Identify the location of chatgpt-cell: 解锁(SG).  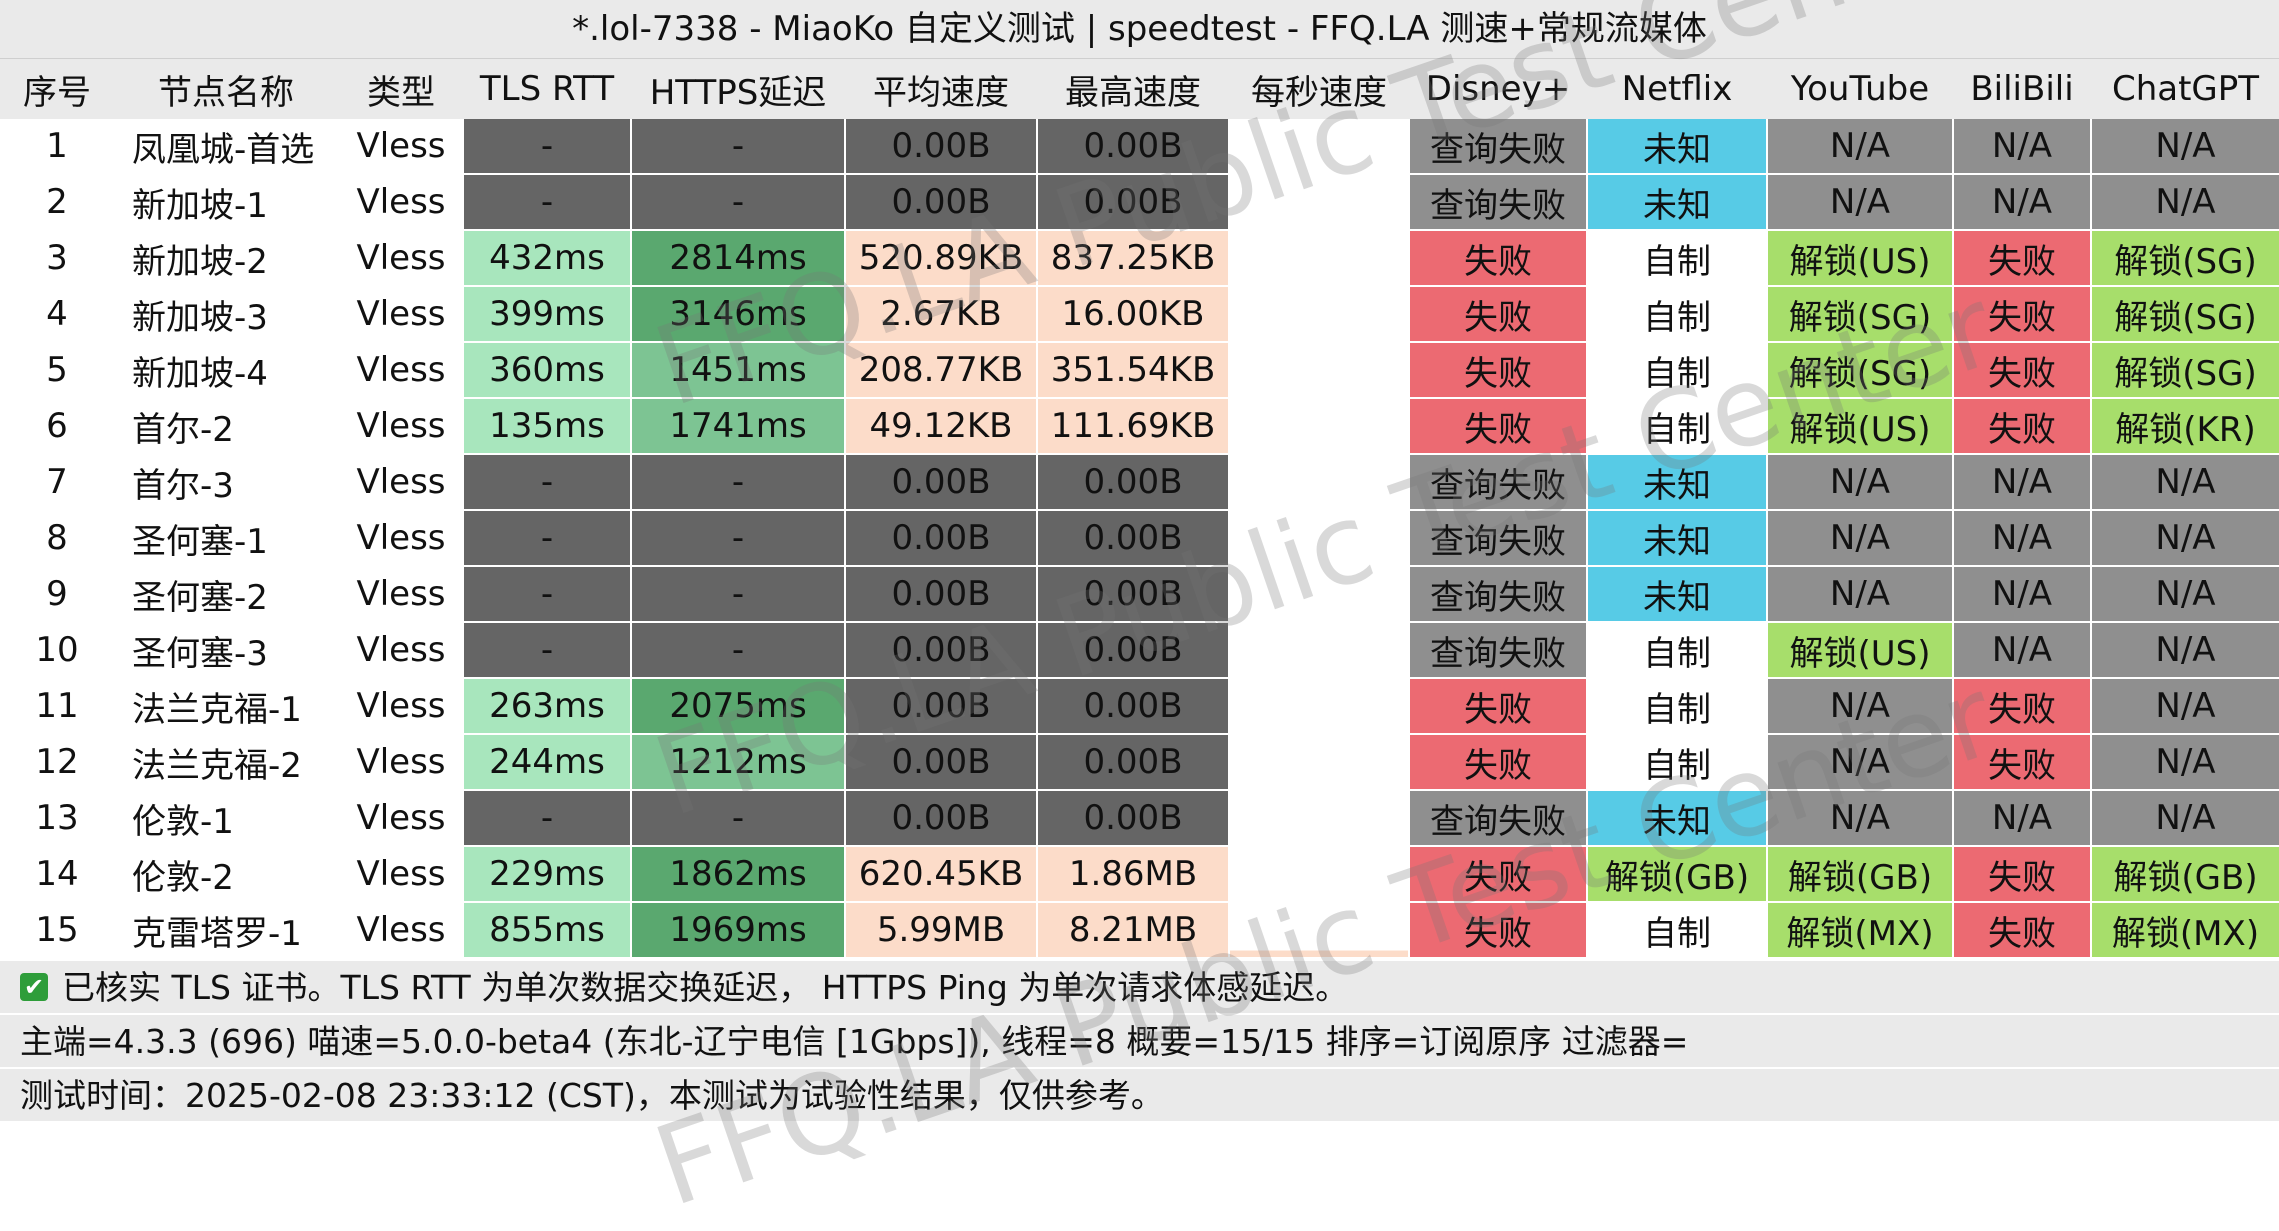
(2184, 258).